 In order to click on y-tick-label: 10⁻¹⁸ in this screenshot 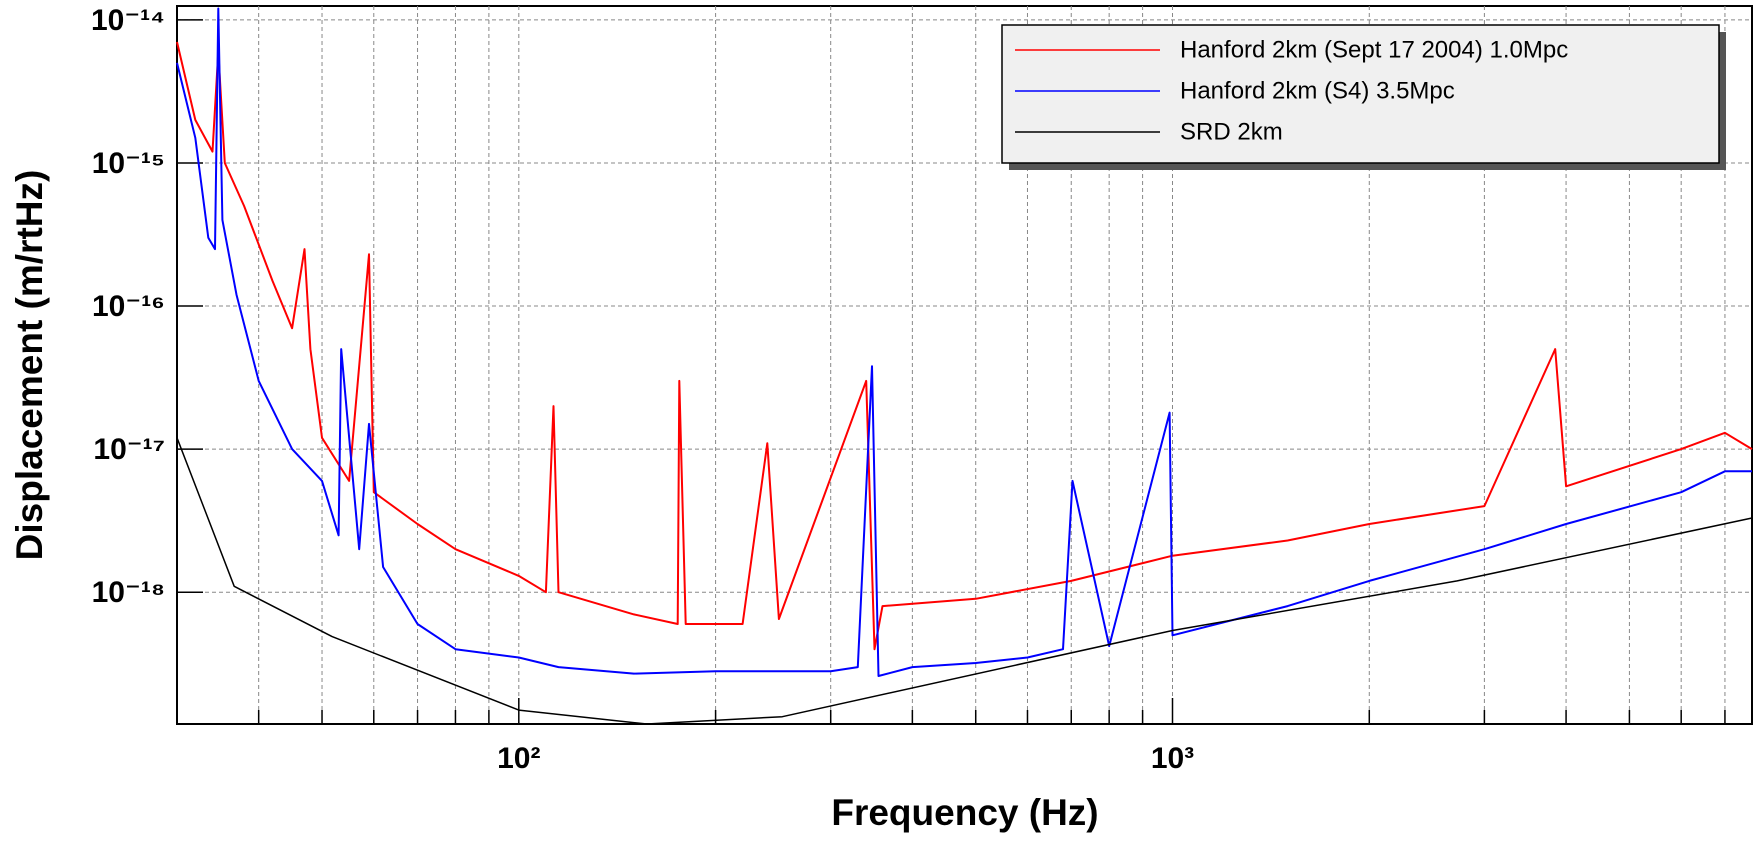, I will do `click(128, 592)`.